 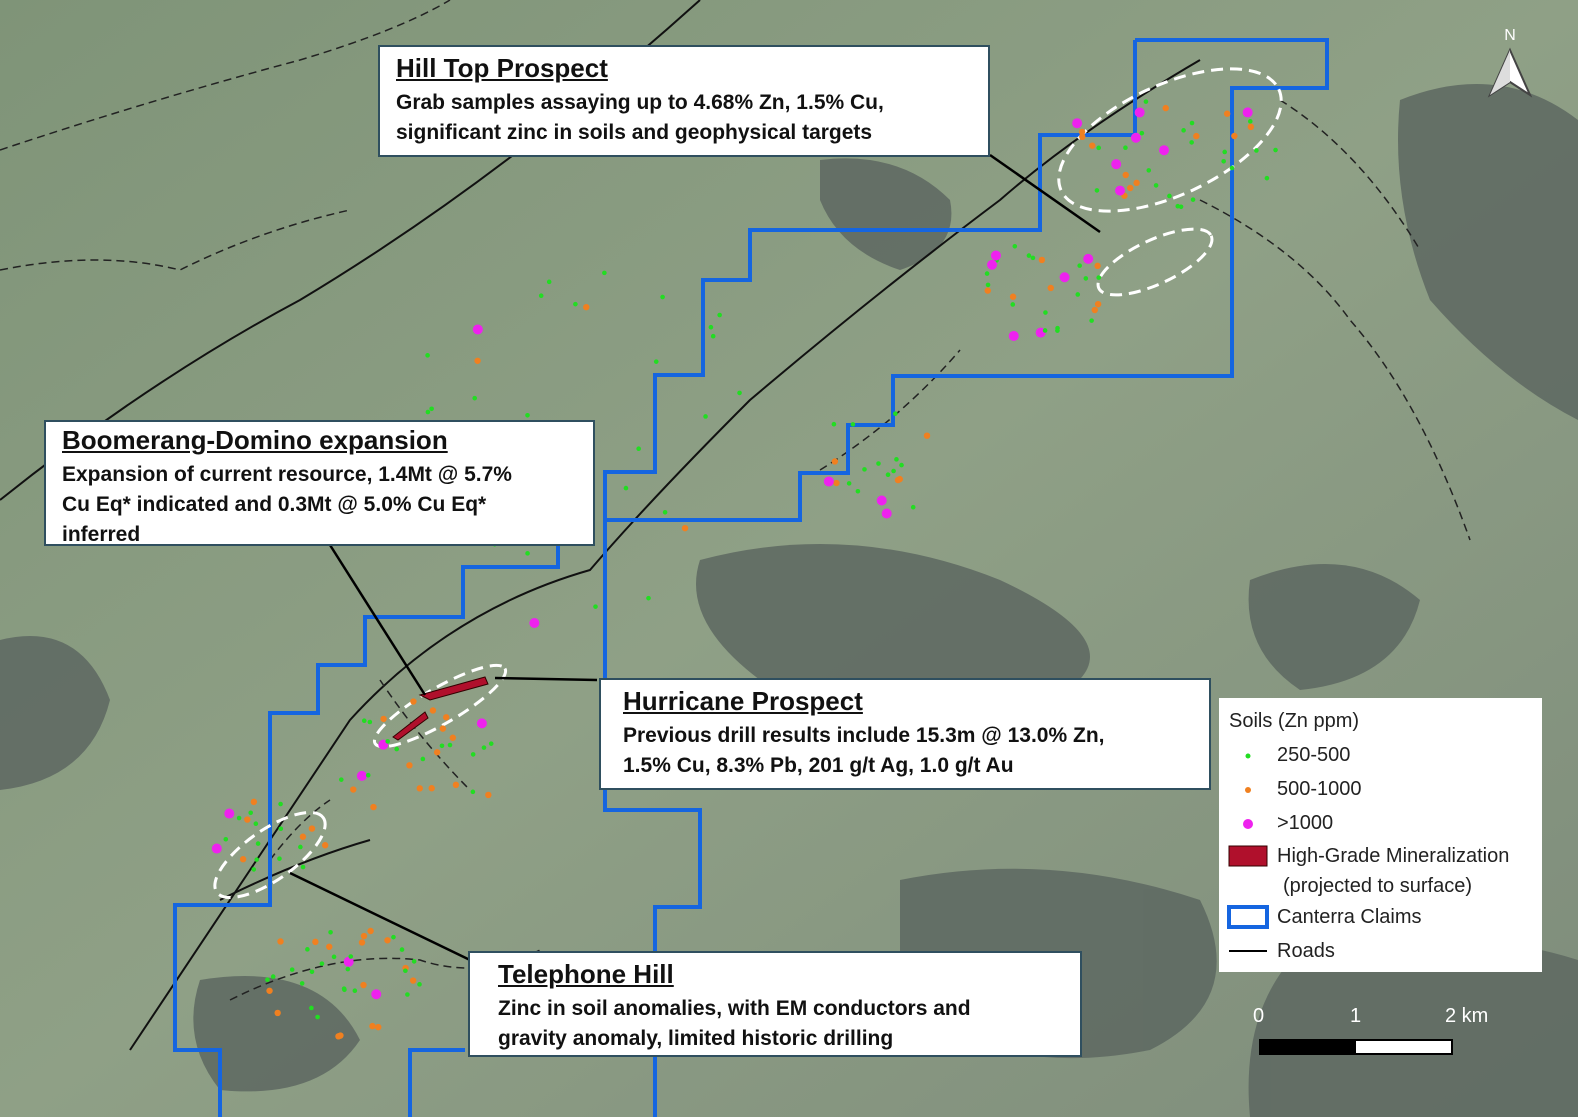 I want to click on legend-item: 250-500, so click(x=1314, y=755).